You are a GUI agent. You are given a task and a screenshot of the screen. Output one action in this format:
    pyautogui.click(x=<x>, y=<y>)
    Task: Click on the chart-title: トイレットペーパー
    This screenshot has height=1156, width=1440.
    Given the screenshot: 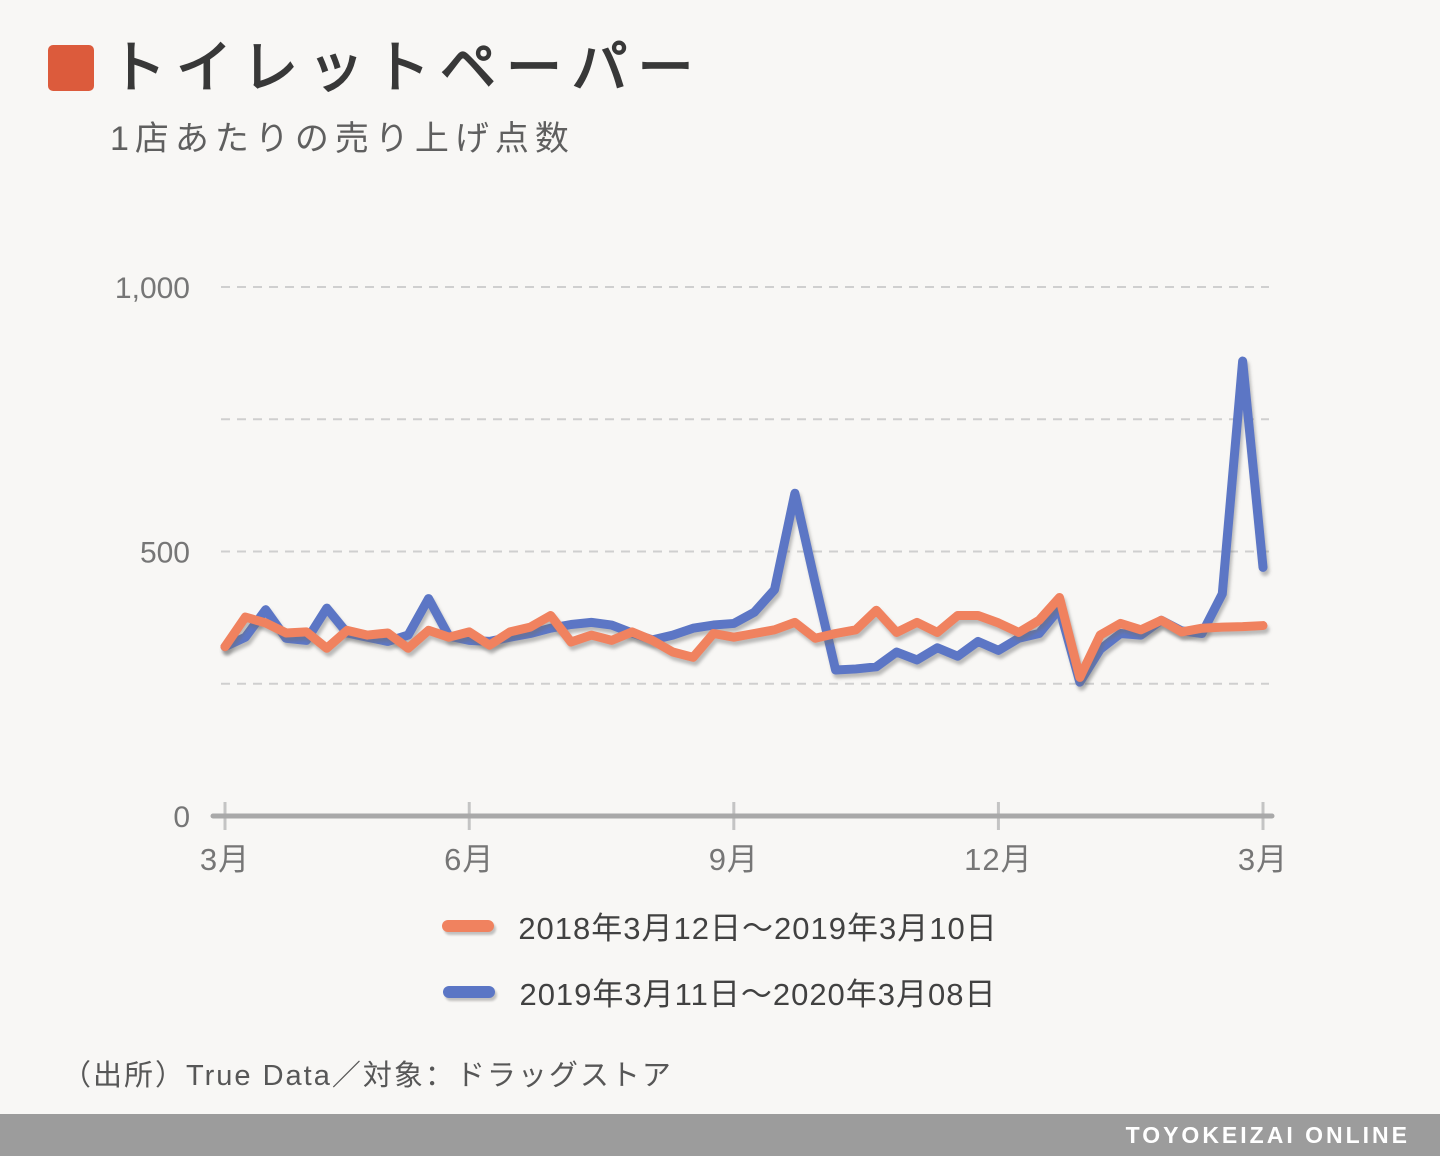 What is the action you would take?
    pyautogui.click(x=407, y=67)
    